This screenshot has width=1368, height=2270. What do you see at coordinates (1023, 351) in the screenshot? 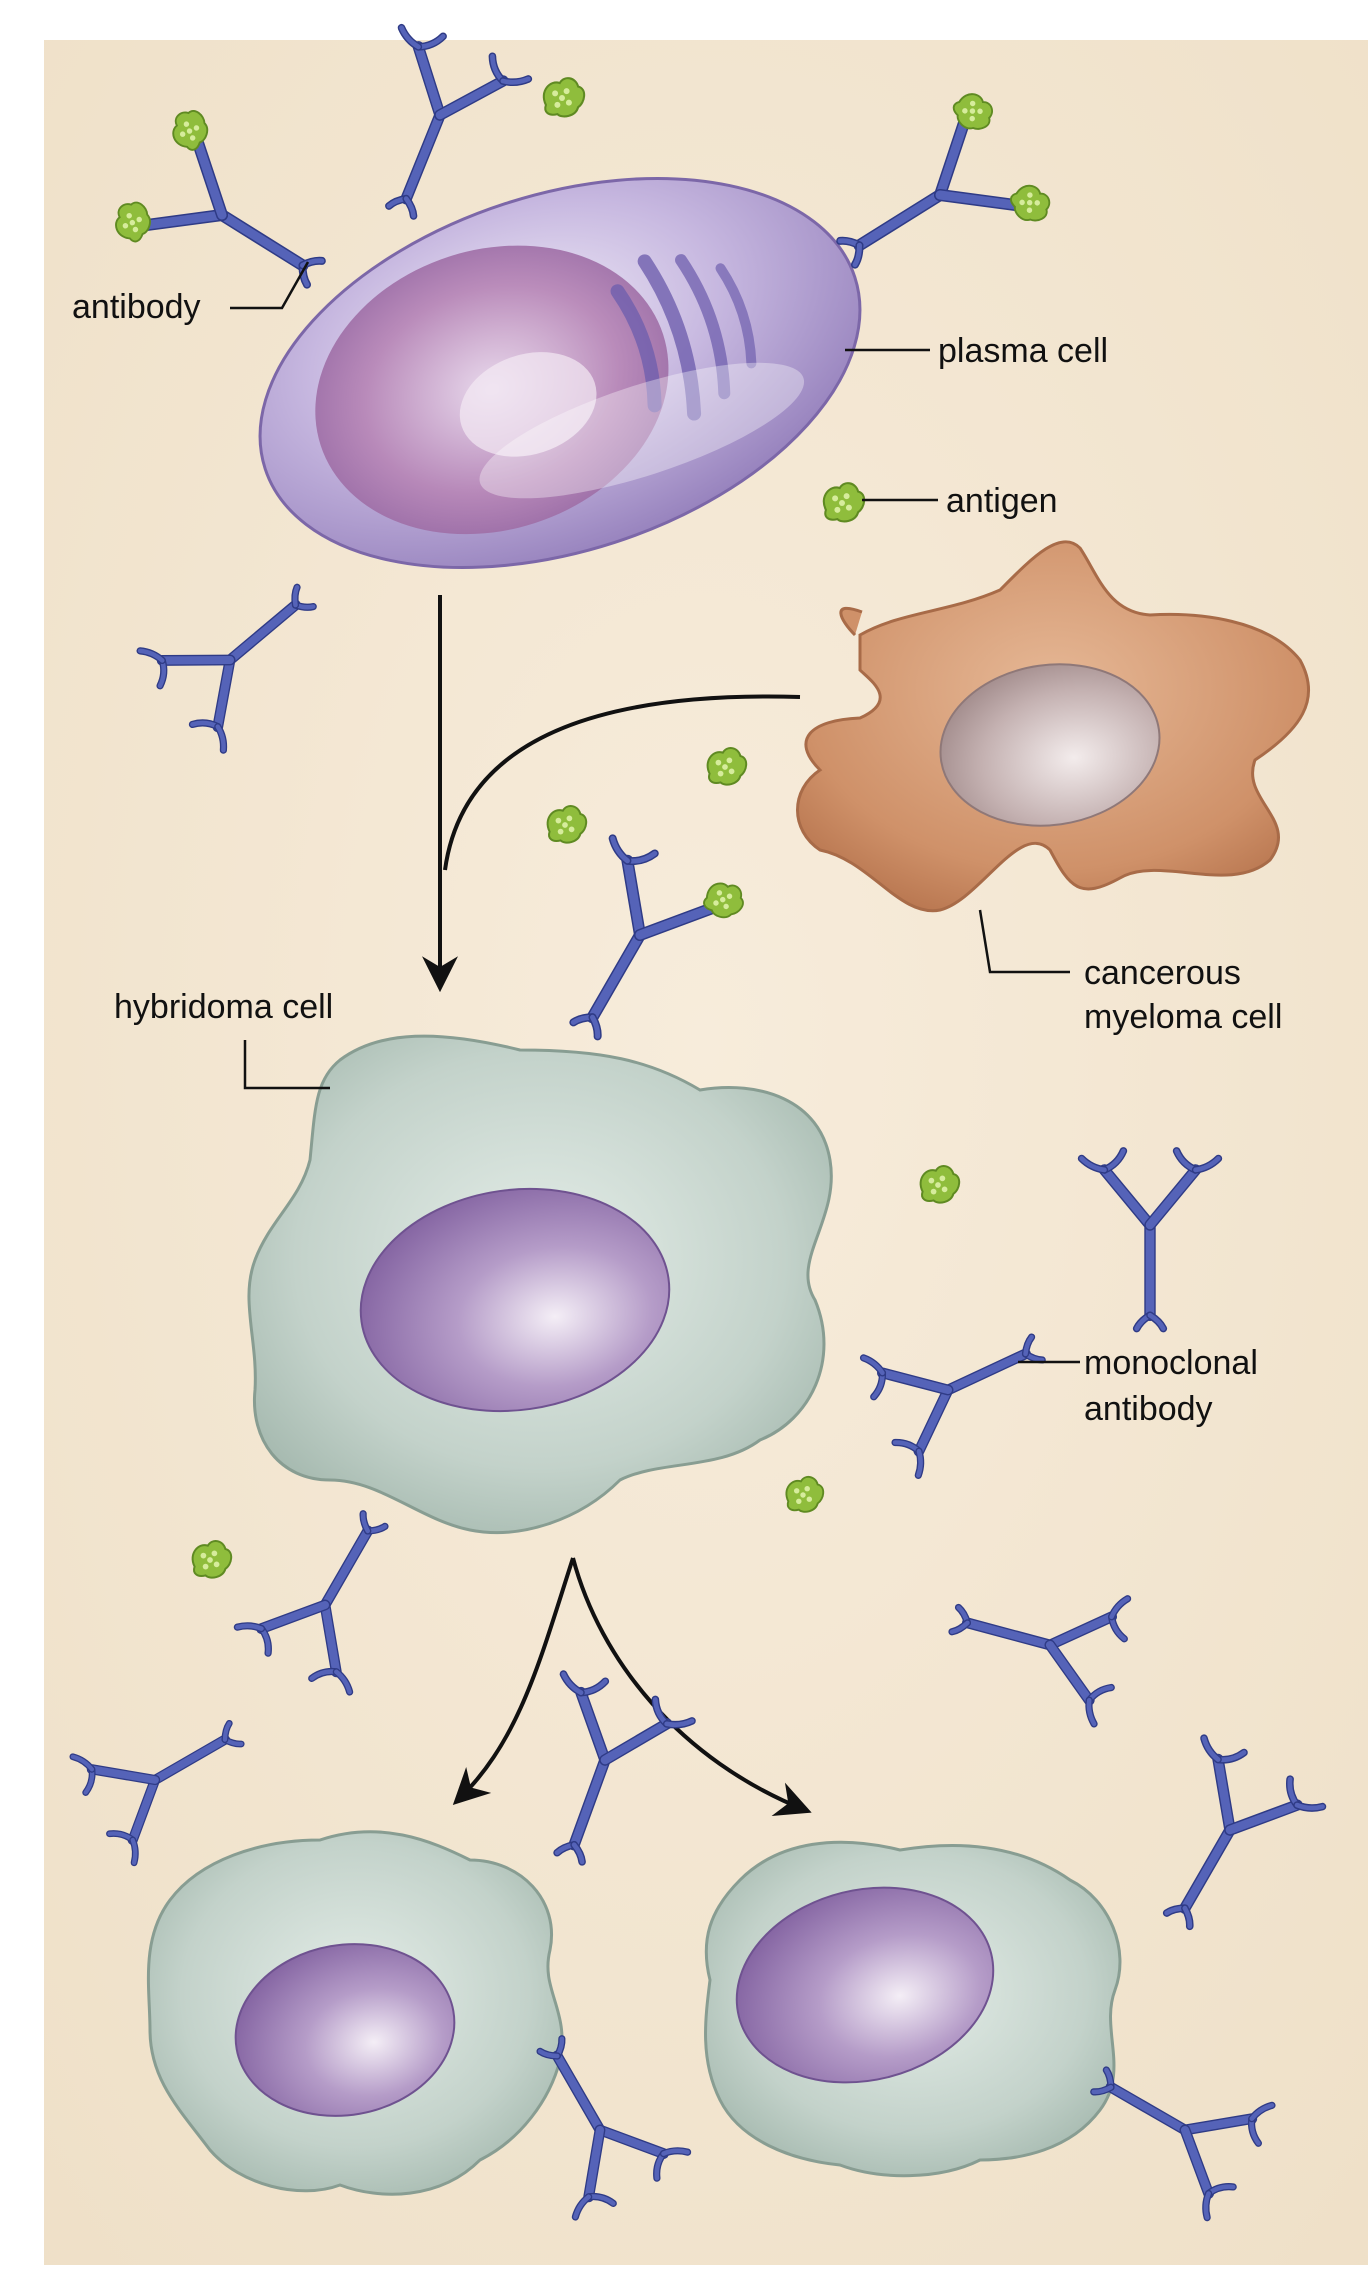
I see `label-plasma-cell: plasma cell` at bounding box center [1023, 351].